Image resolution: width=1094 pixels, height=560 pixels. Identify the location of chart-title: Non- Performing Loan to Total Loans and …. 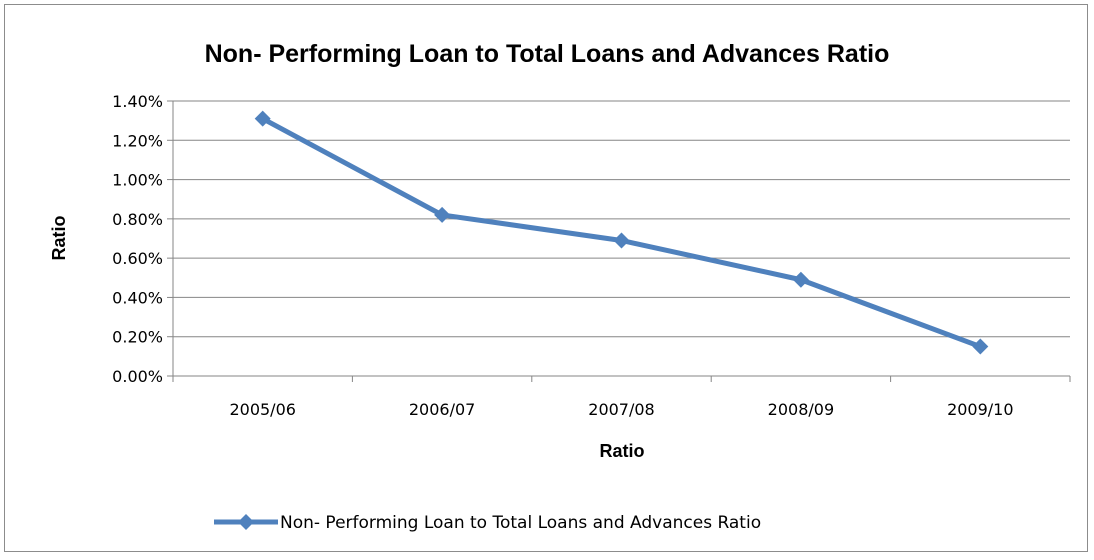
(547, 54).